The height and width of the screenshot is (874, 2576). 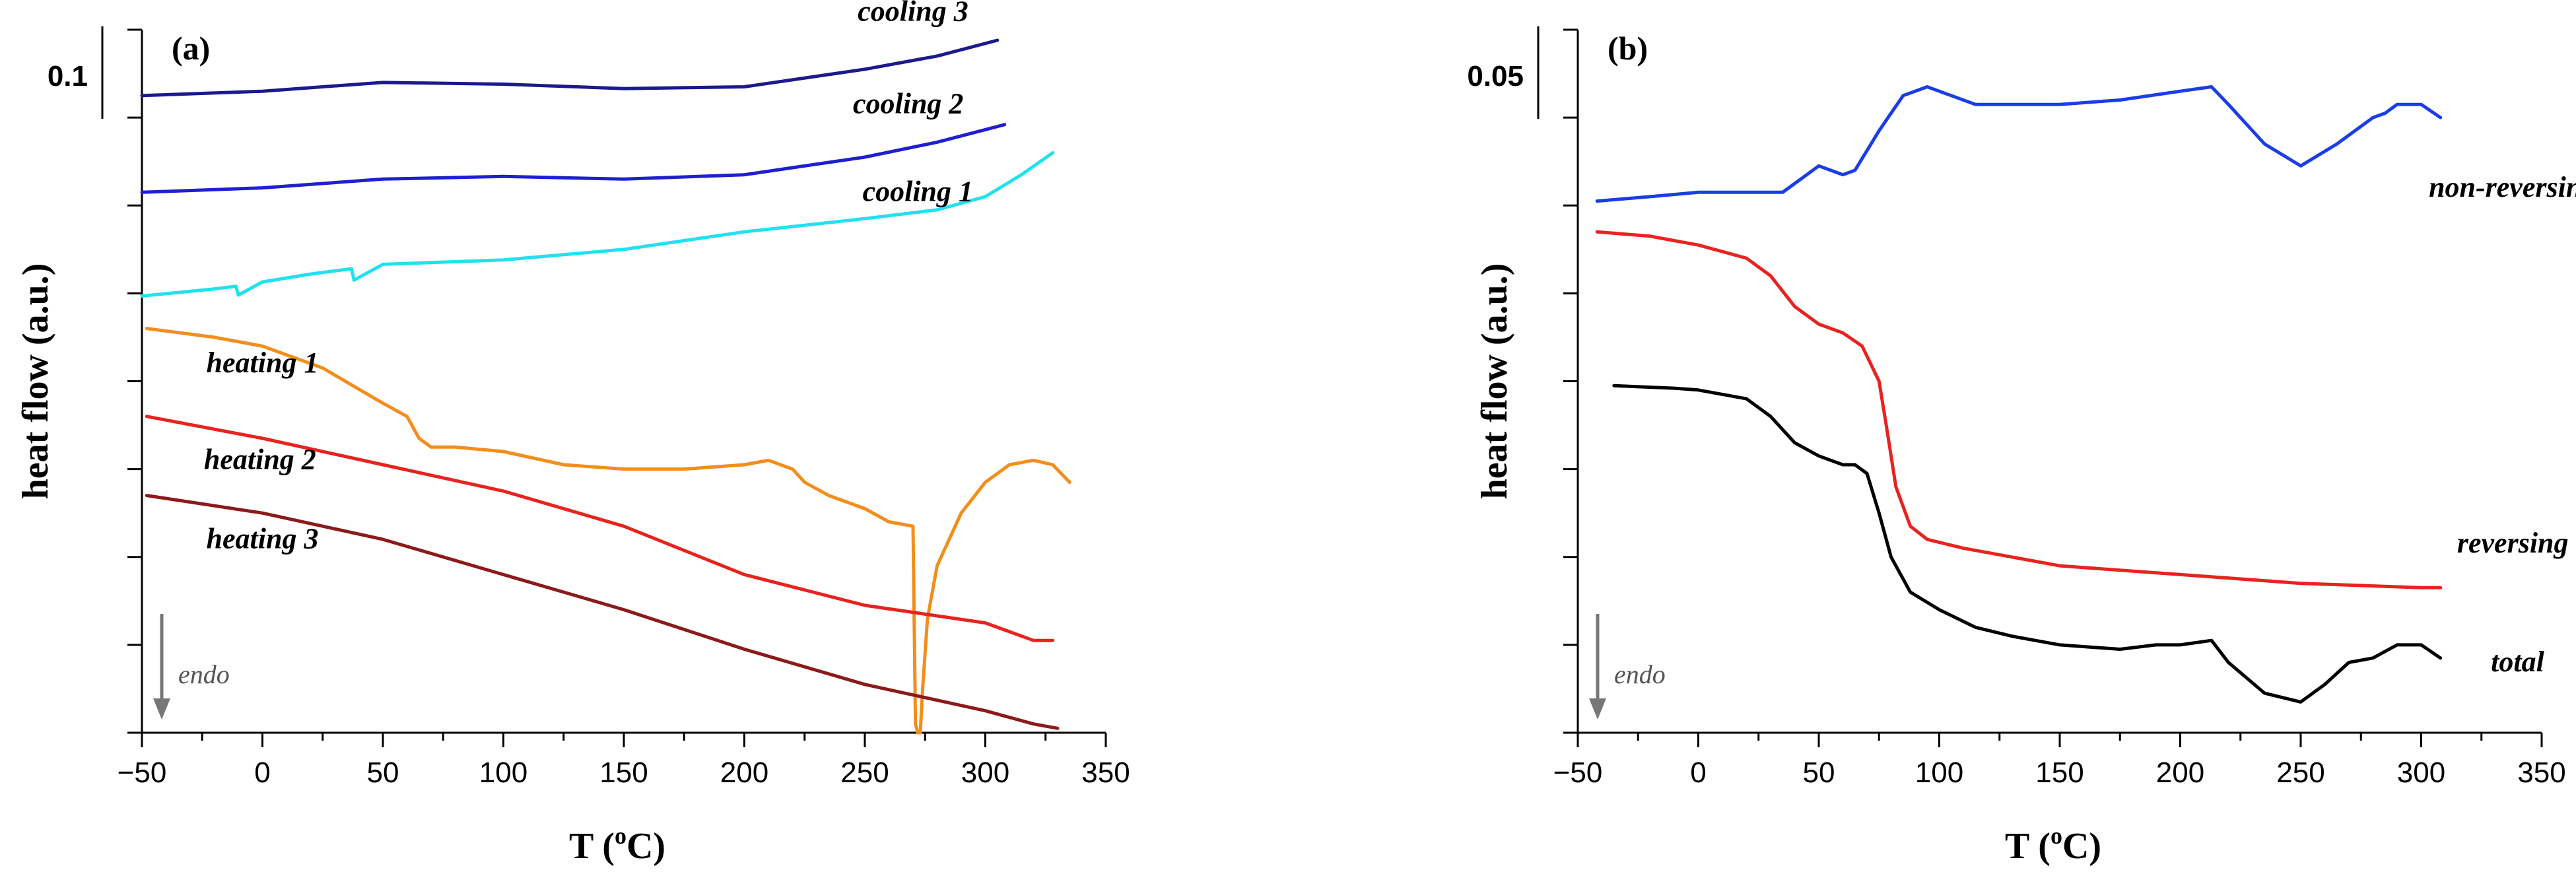 I want to click on series-line-non-reversing, so click(x=2019, y=144).